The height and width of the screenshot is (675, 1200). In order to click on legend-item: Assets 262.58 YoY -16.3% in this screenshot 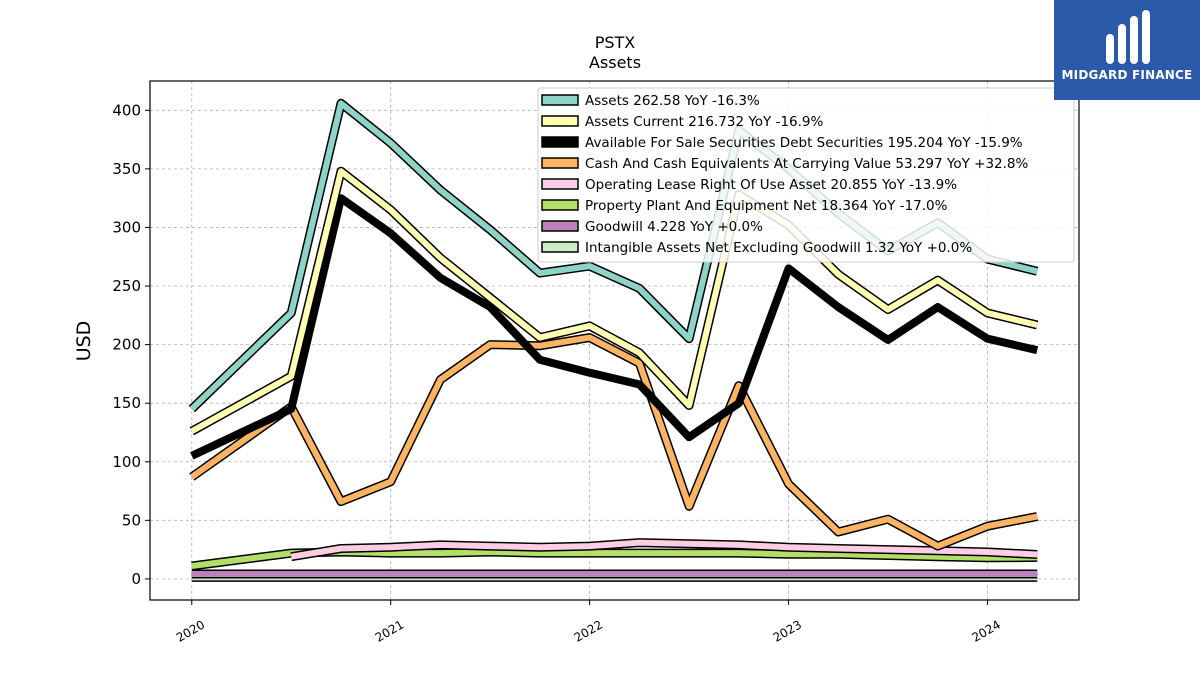, I will do `click(650, 101)`.